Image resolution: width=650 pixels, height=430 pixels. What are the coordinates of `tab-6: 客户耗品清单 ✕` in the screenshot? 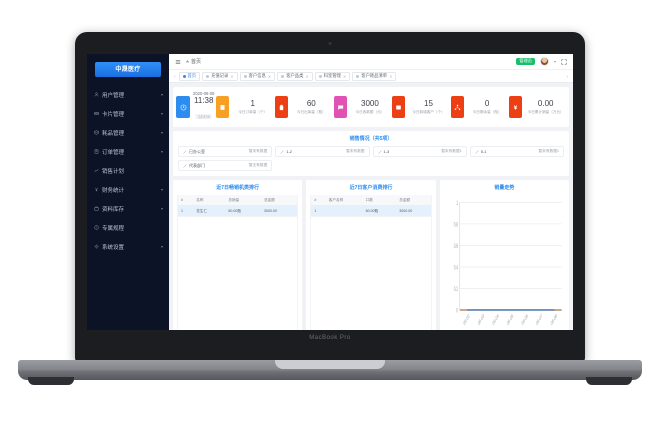 It's located at (374, 76).